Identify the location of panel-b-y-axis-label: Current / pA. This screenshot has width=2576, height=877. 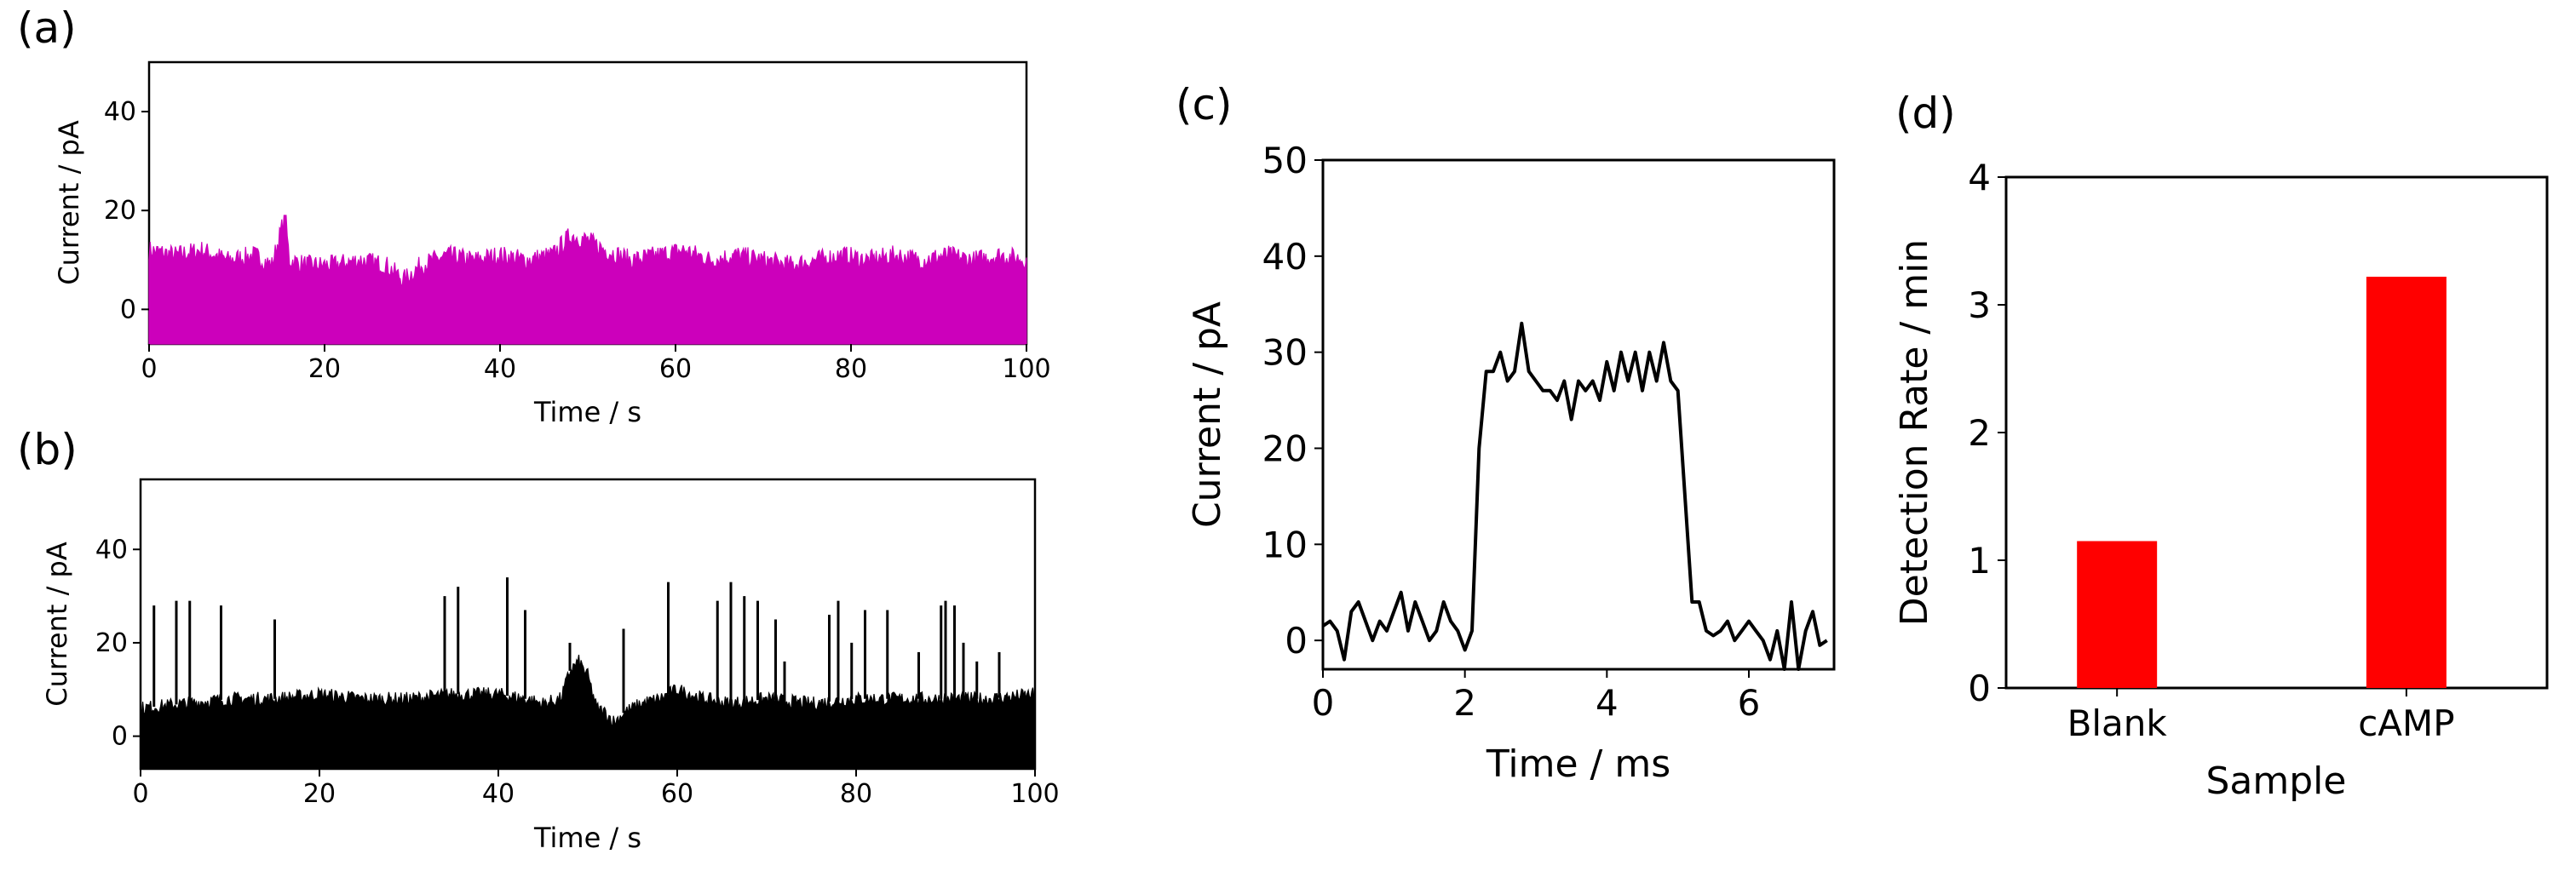
(57, 624).